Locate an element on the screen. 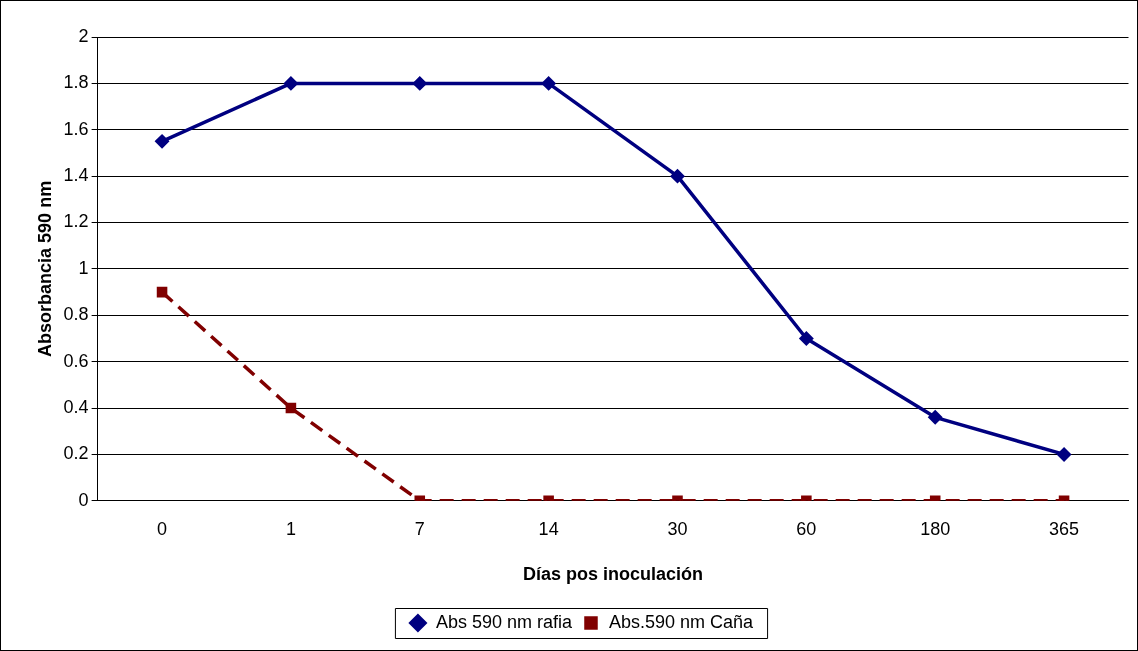 The image size is (1138, 651). y-tick-label: 0.2 is located at coordinates (76, 453).